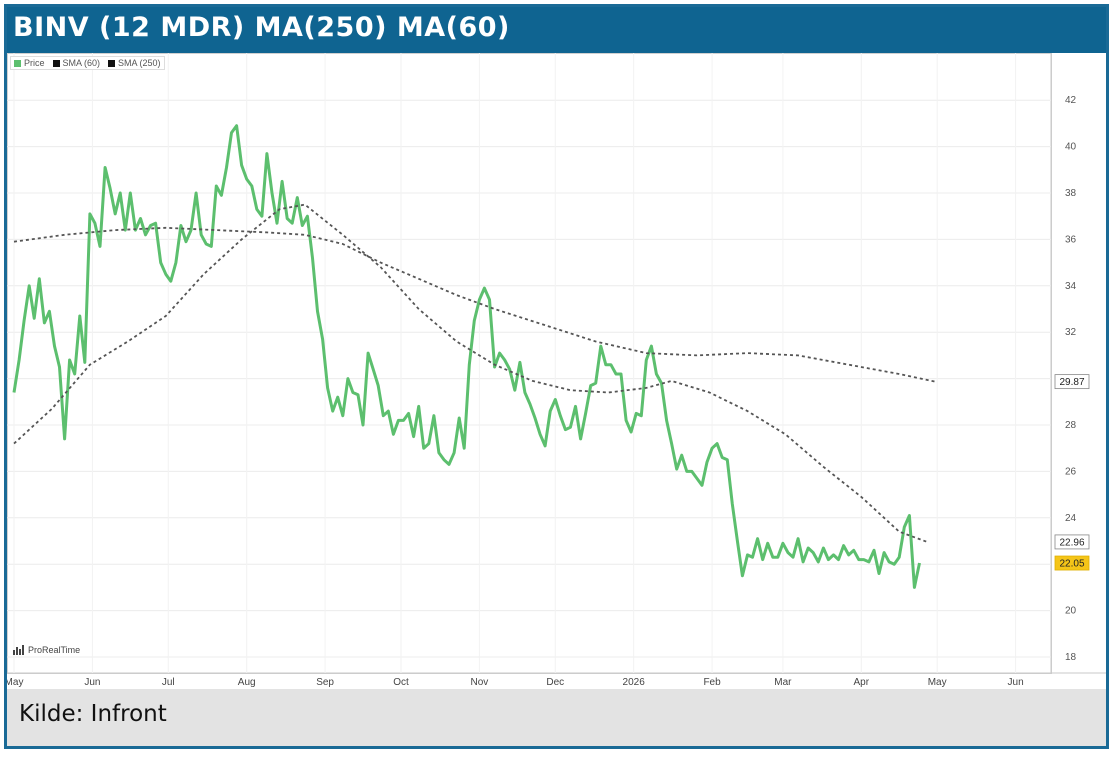  Describe the element at coordinates (1071, 193) in the screenshot. I see `y-tick-label-38: 38` at that location.